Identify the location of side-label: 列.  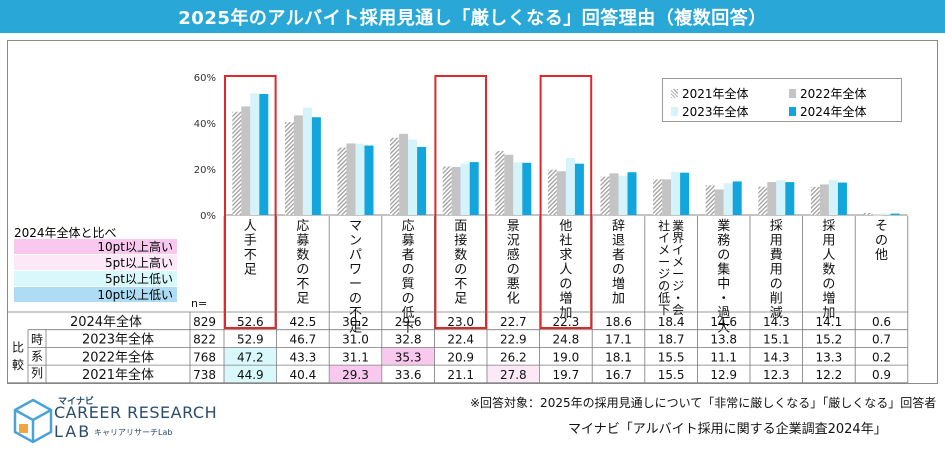
(37, 373).